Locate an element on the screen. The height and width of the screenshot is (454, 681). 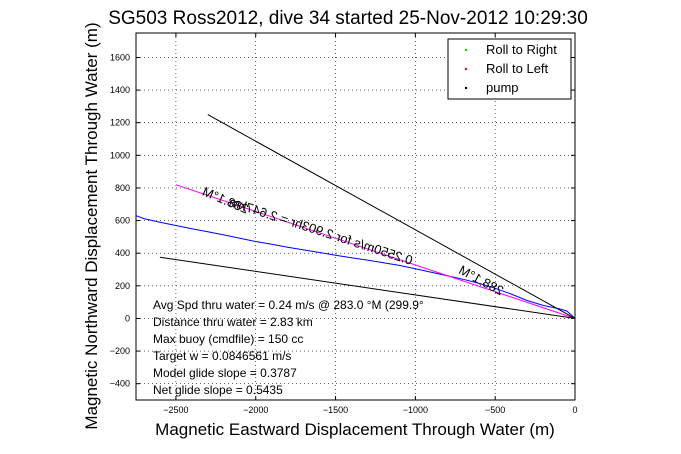
x-tick-label: −2000 is located at coordinates (255, 410).